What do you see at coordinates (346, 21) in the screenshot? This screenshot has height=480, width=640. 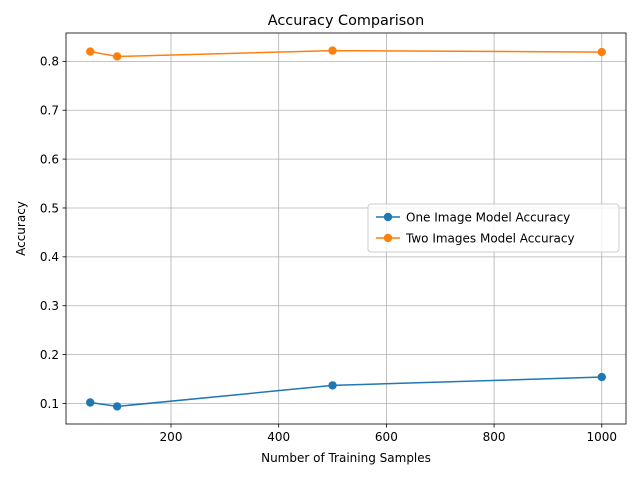 I see `chart-title: Accuracy Comparison` at bounding box center [346, 21].